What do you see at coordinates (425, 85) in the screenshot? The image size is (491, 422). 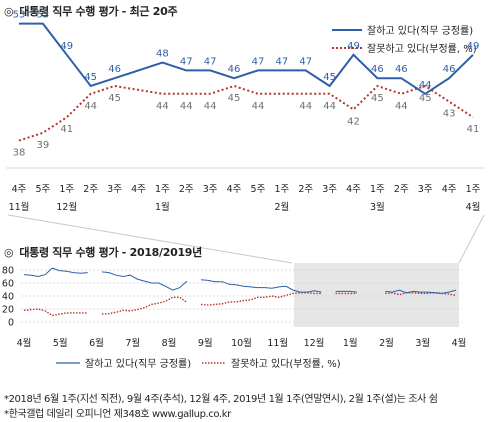 I see `approve-data-label: 44` at bounding box center [425, 85].